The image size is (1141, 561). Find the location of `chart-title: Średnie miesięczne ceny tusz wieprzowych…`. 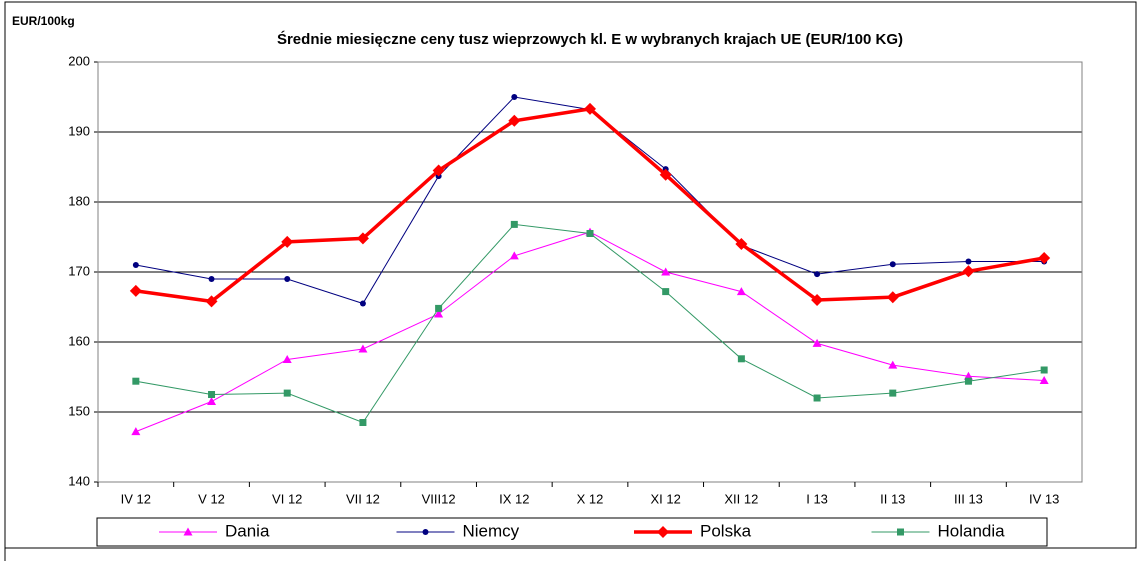

chart-title: Średnie miesięczne ceny tusz wieprzowych… is located at coordinates (590, 39).